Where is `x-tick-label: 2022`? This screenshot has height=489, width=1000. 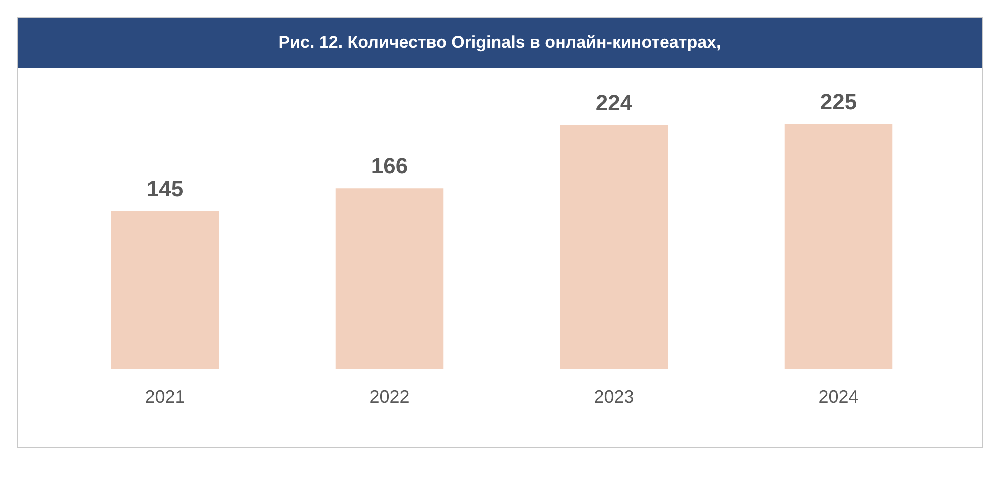 x-tick-label: 2022 is located at coordinates (390, 397).